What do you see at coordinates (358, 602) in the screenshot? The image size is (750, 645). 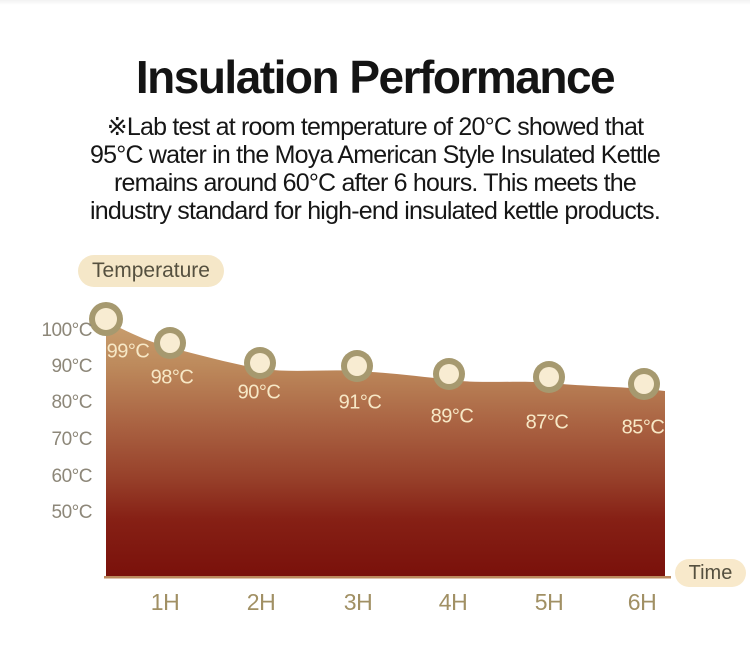 I see `x-tick-label-3h: 3H` at bounding box center [358, 602].